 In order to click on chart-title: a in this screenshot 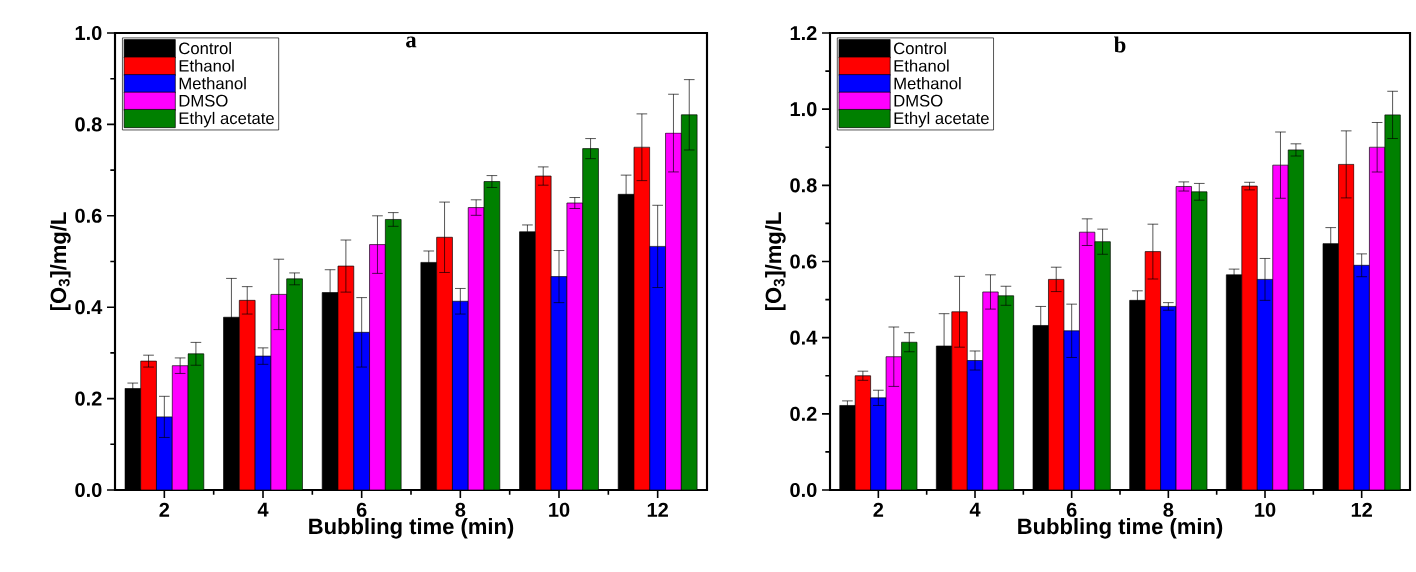, I will do `click(411, 42)`.